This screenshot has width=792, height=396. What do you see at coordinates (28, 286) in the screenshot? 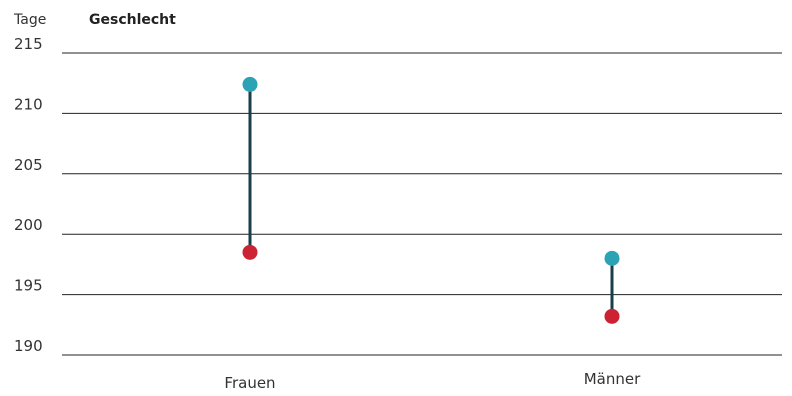
I see `y-tick-label-195: 195` at bounding box center [28, 286].